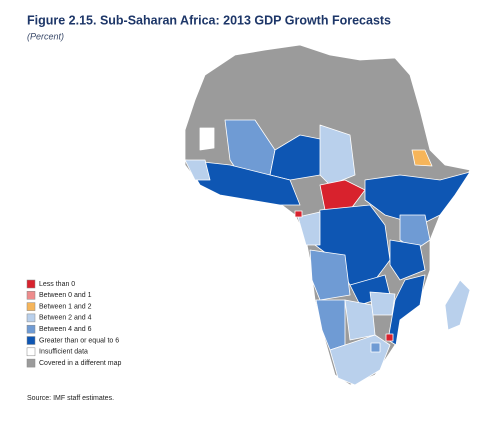 Image resolution: width=497 pixels, height=421 pixels. Describe the element at coordinates (65, 306) in the screenshot. I see `legend-label: Between 1 and 2` at that location.